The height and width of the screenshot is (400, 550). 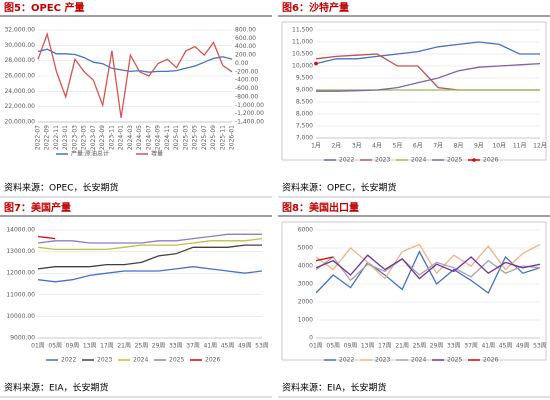 I want to click on x-tick-label: 2025-03, so click(x=185, y=137).